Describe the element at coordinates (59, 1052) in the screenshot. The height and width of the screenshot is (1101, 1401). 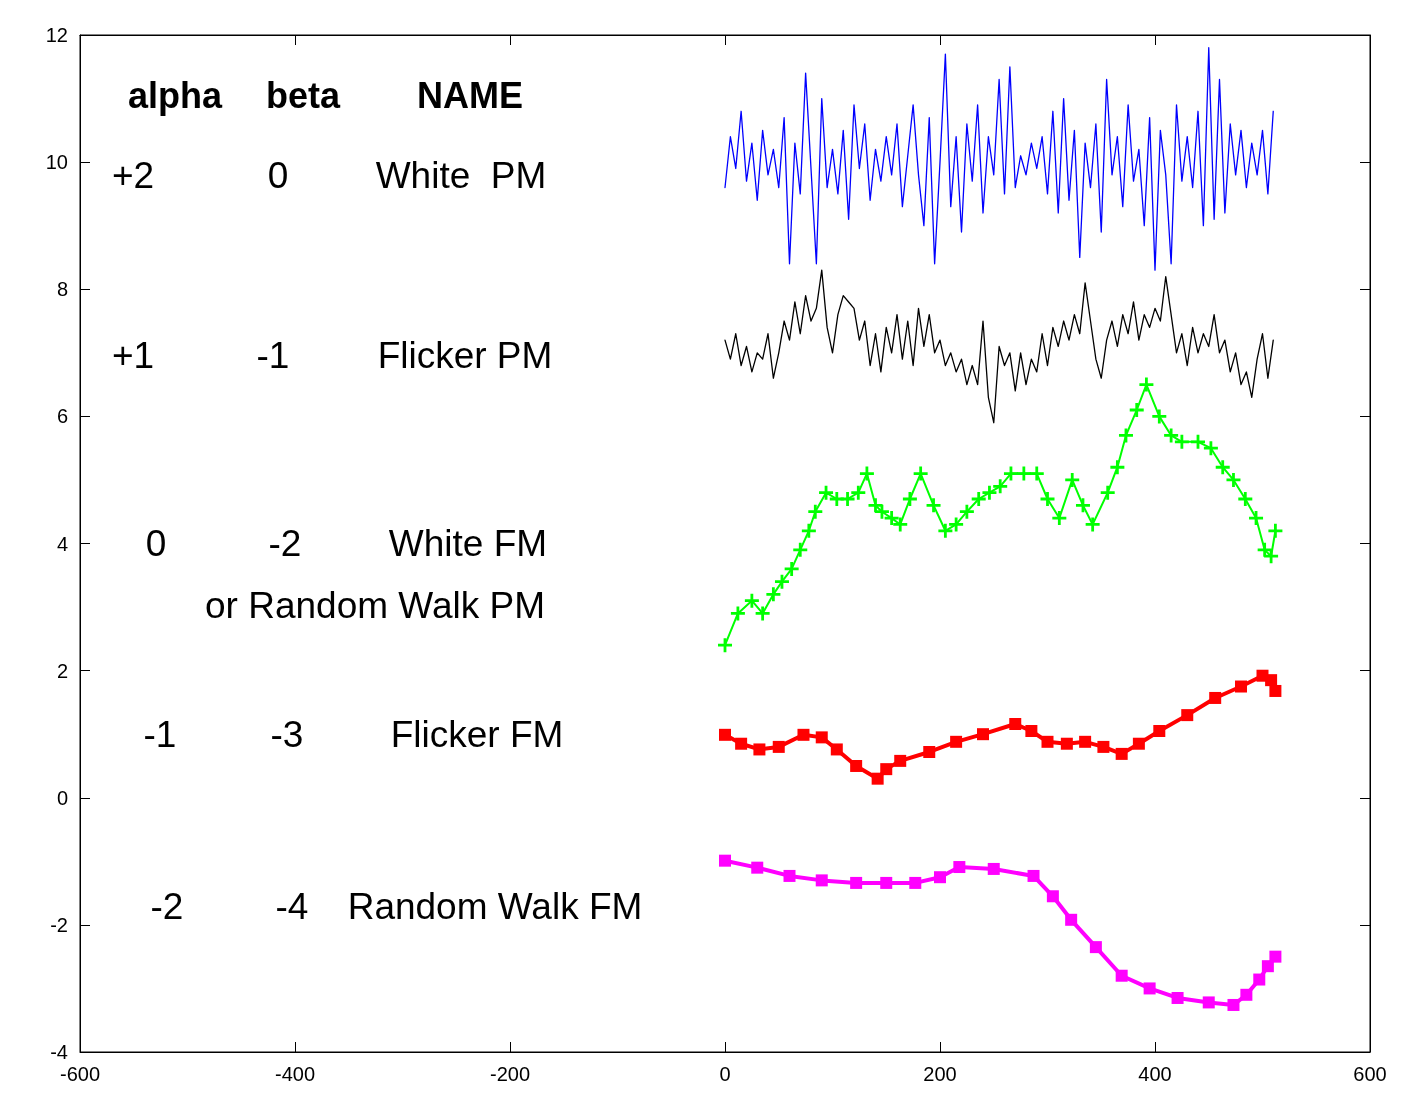
I see `y-tick-label: -4` at that location.